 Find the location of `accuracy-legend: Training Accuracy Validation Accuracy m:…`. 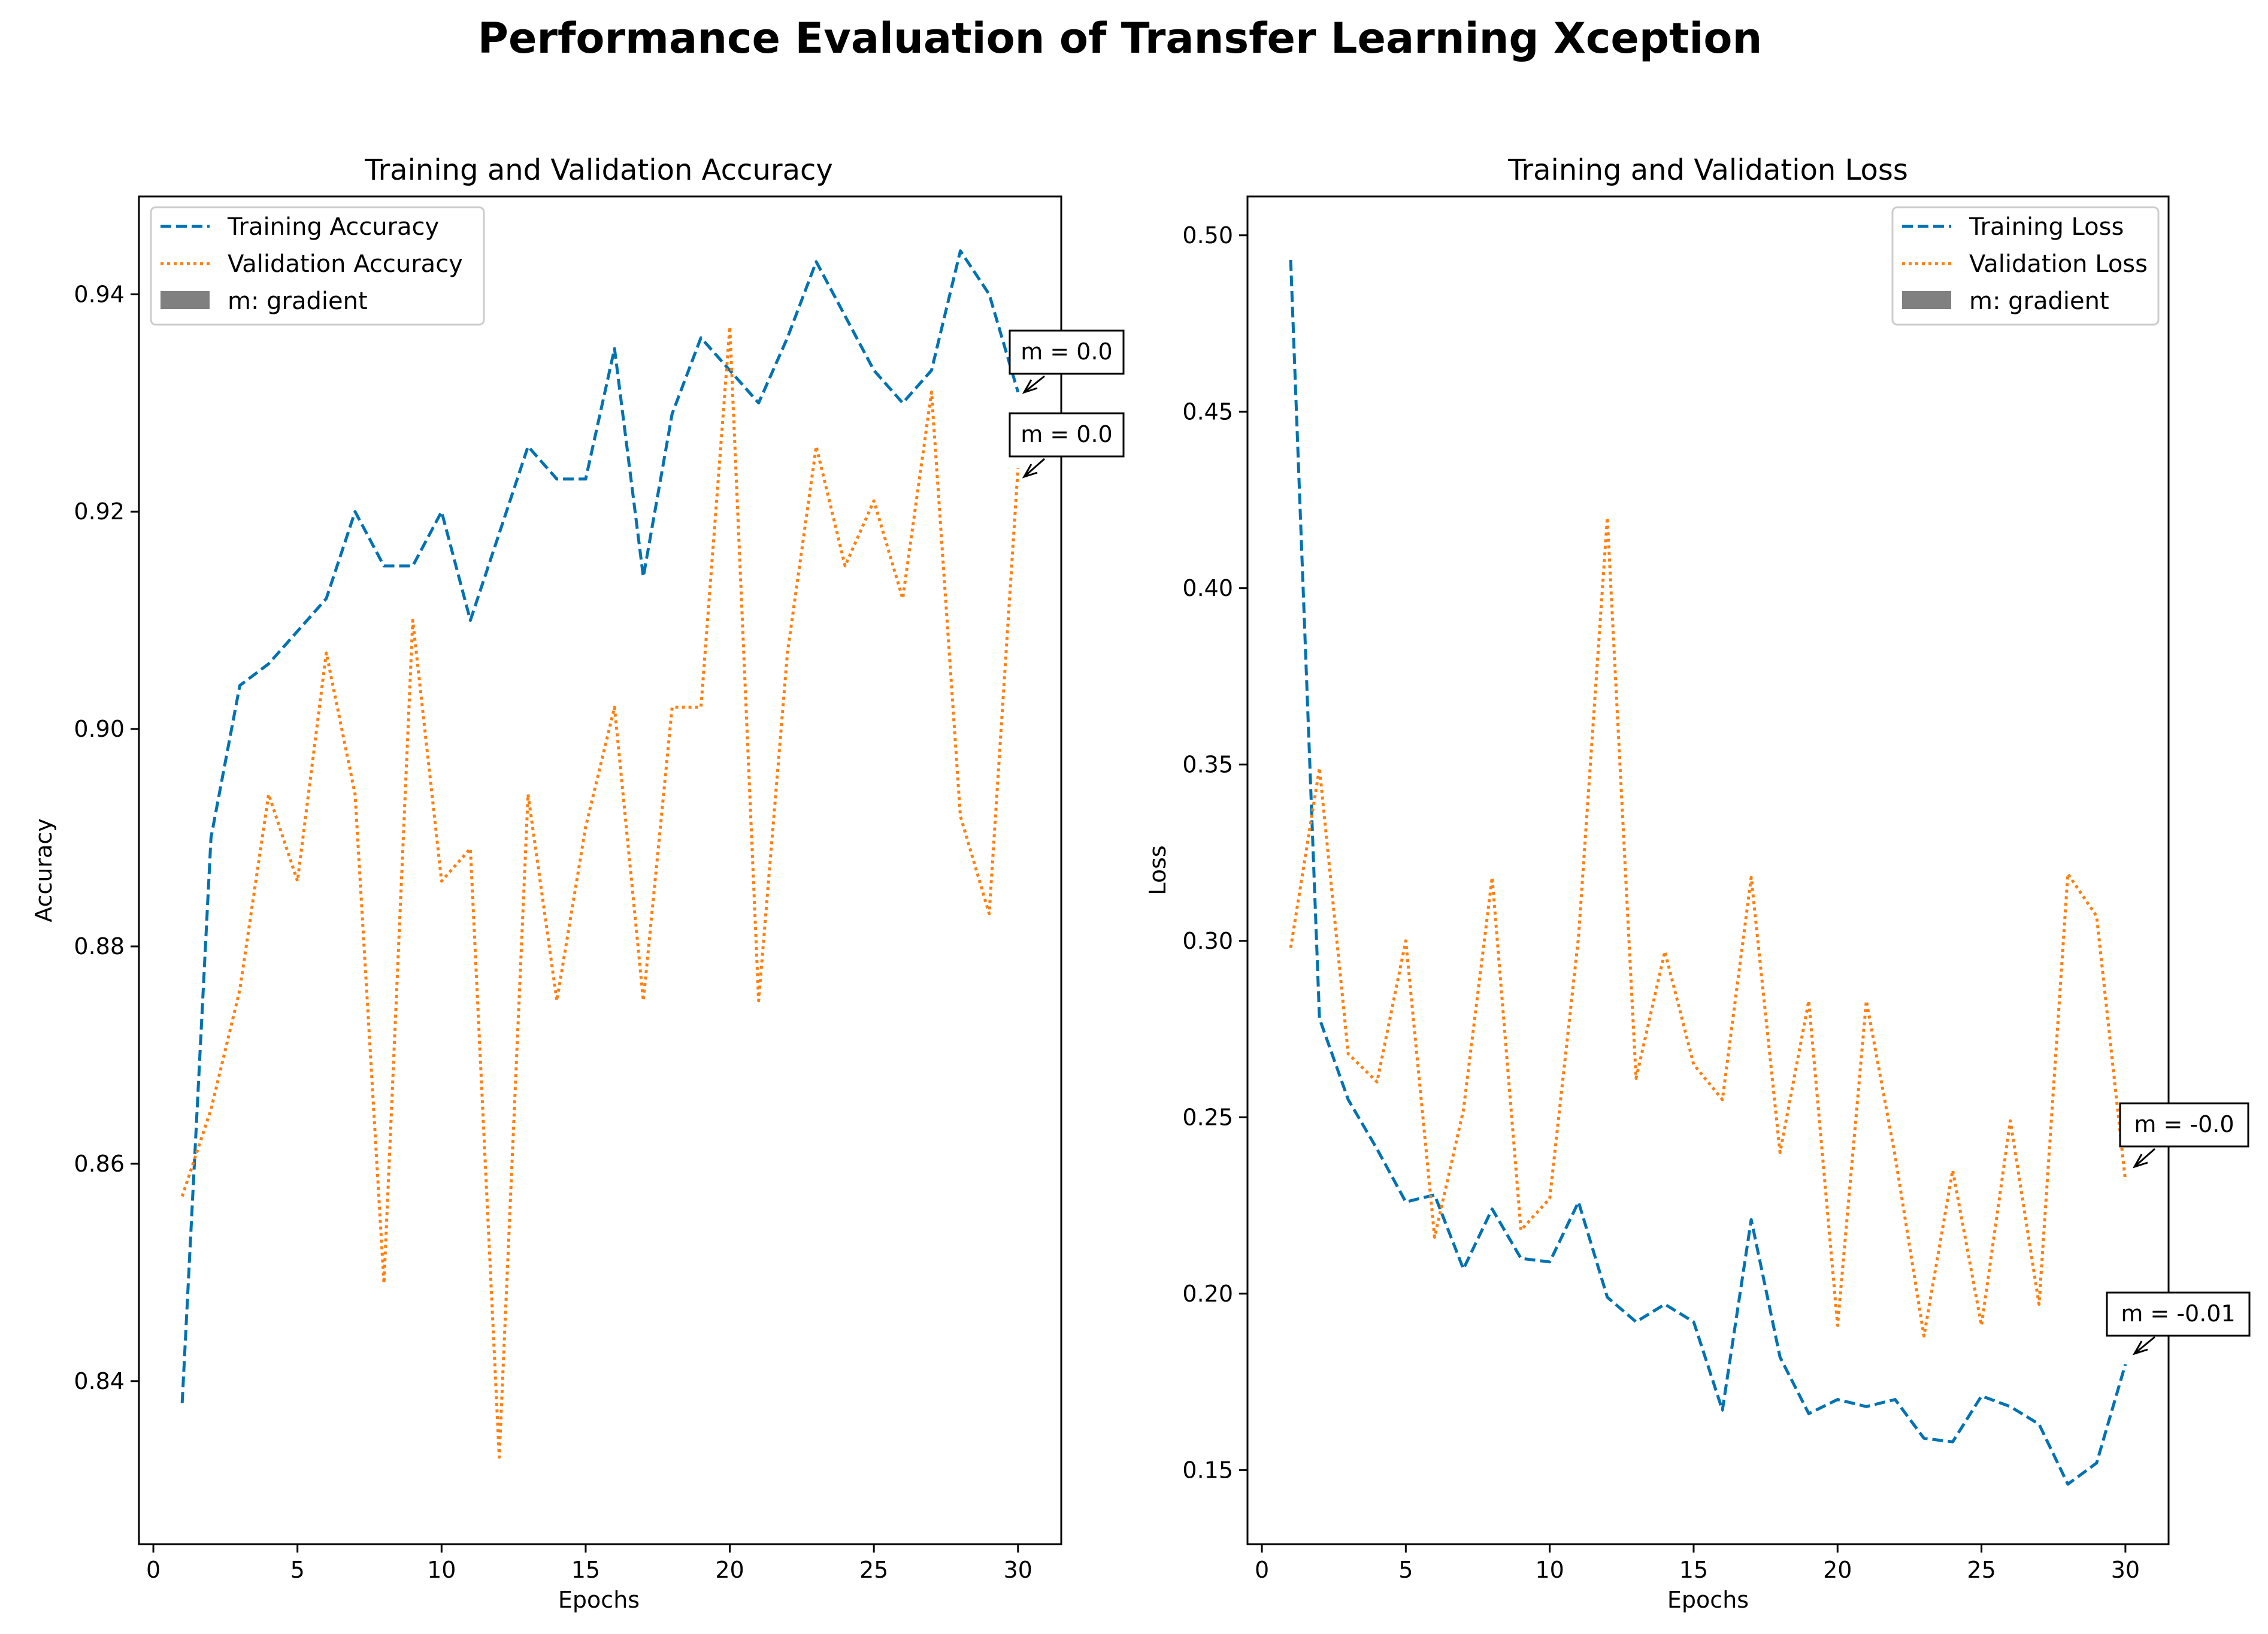

accuracy-legend: Training Accuracy Validation Accuracy m:… is located at coordinates (317, 266).